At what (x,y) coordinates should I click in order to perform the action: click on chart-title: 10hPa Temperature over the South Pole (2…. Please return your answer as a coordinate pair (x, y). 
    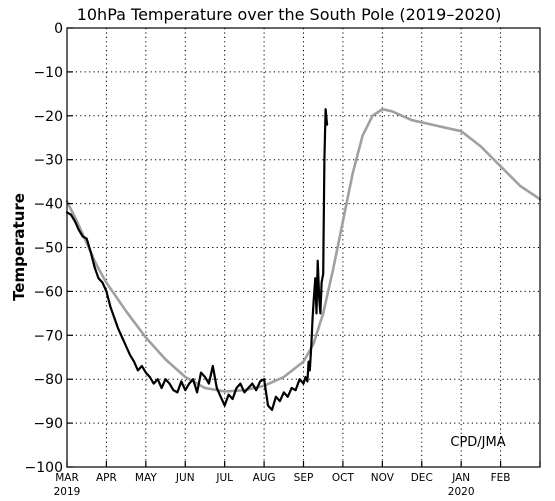
    Looking at the image, I should click on (289, 14).